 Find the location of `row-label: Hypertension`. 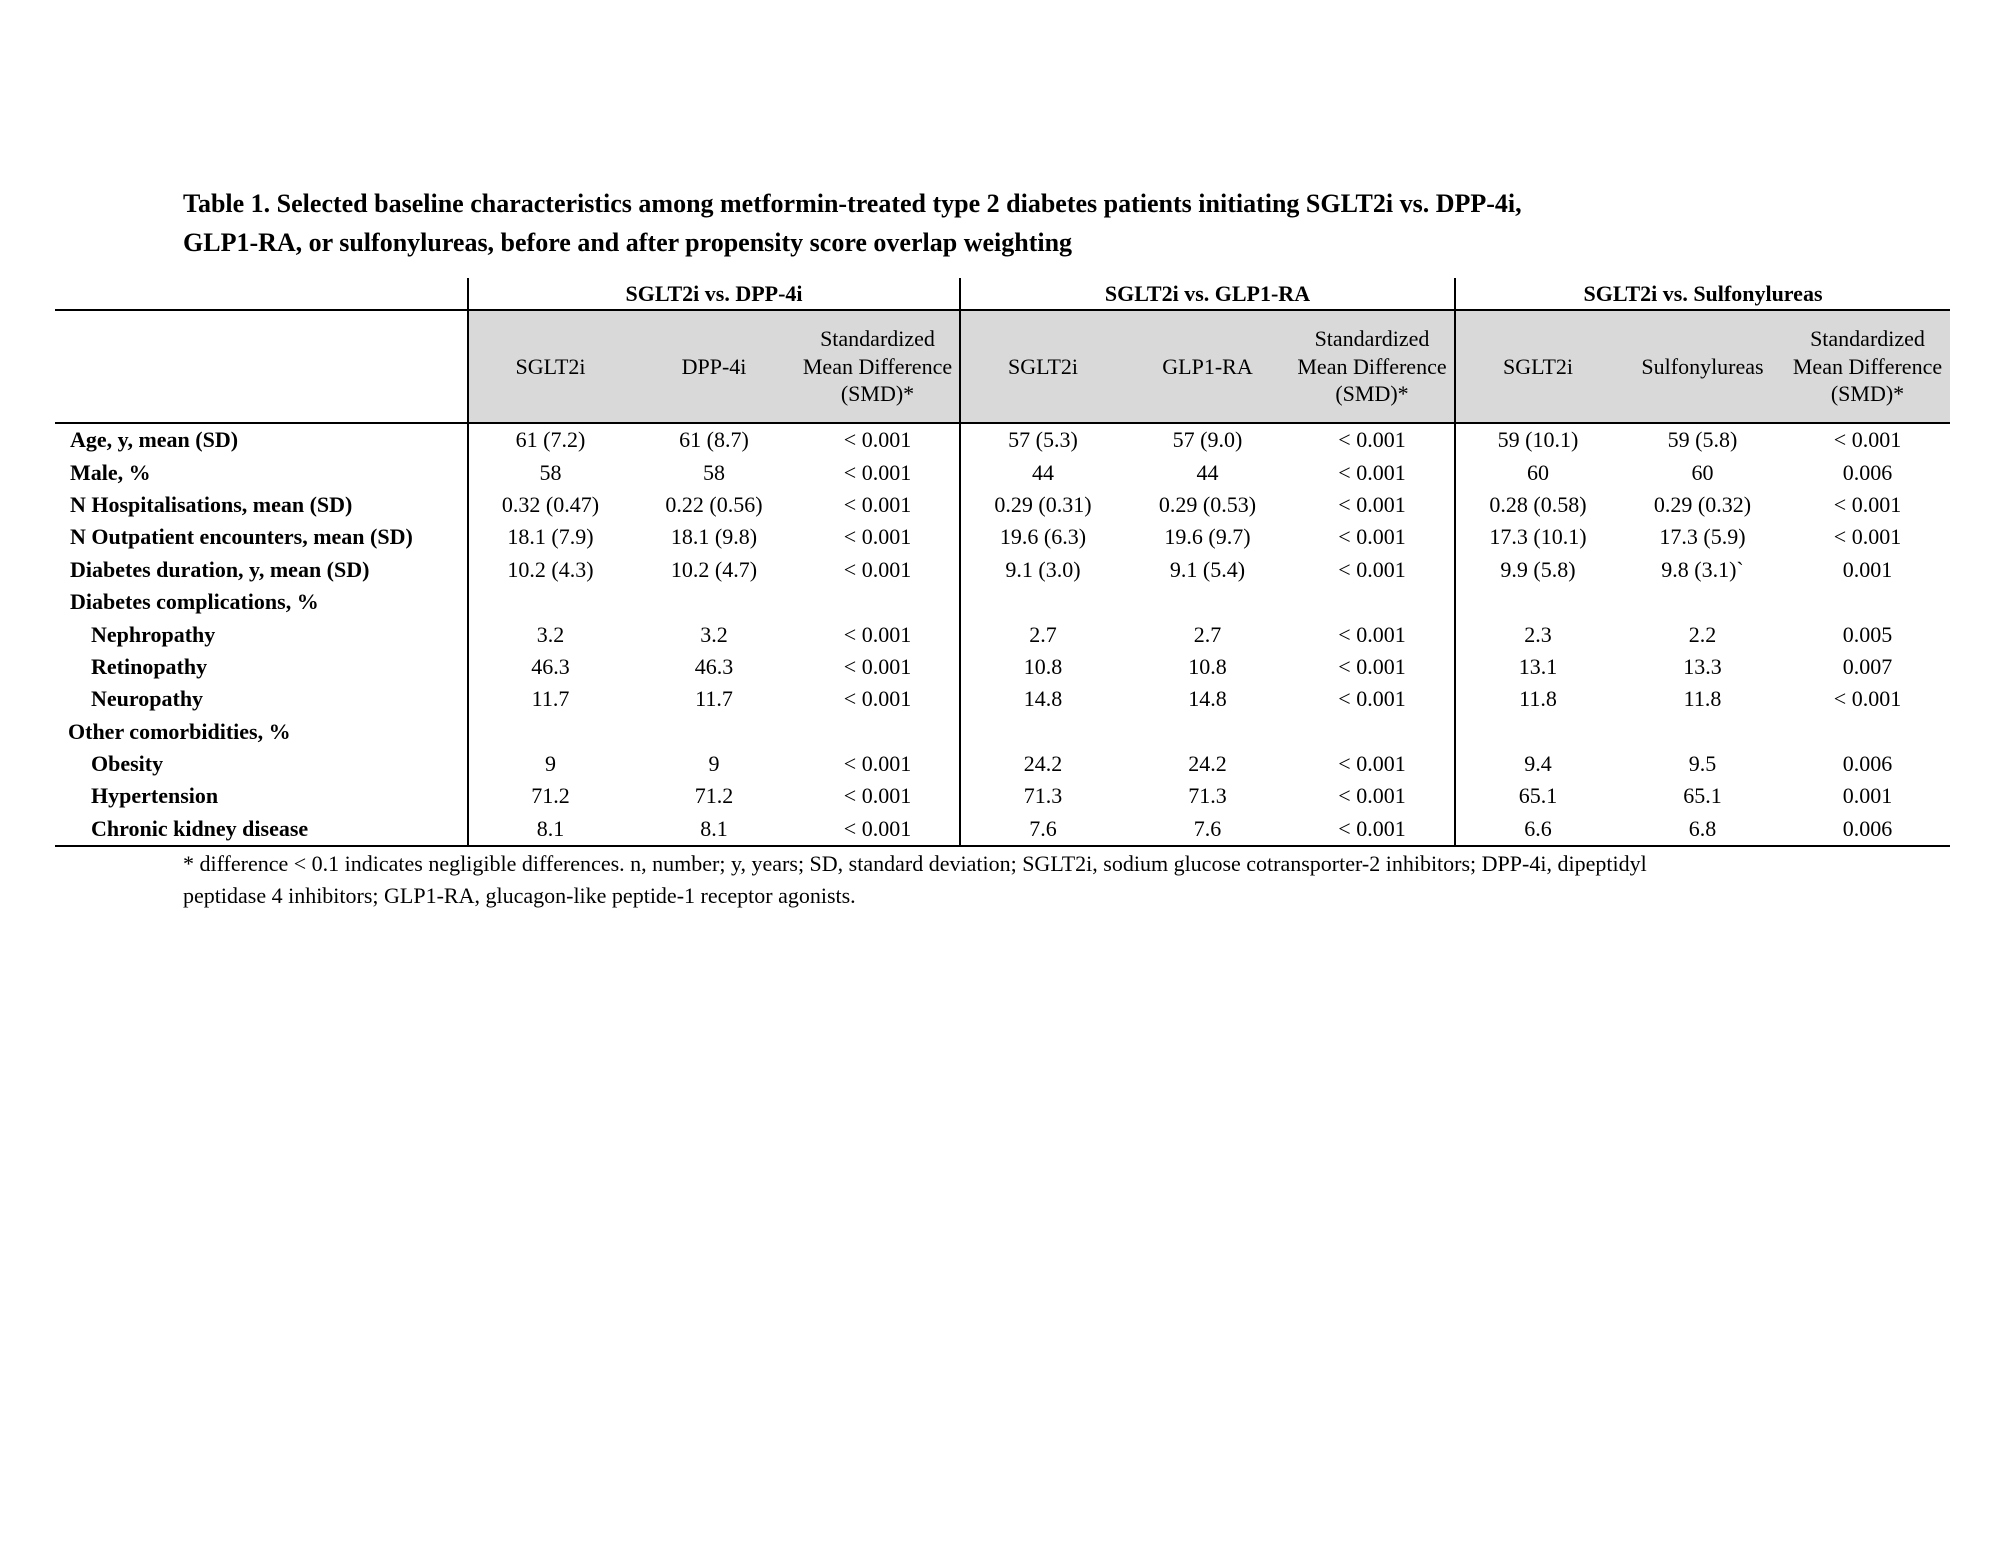

row-label: Hypertension is located at coordinates (155, 796).